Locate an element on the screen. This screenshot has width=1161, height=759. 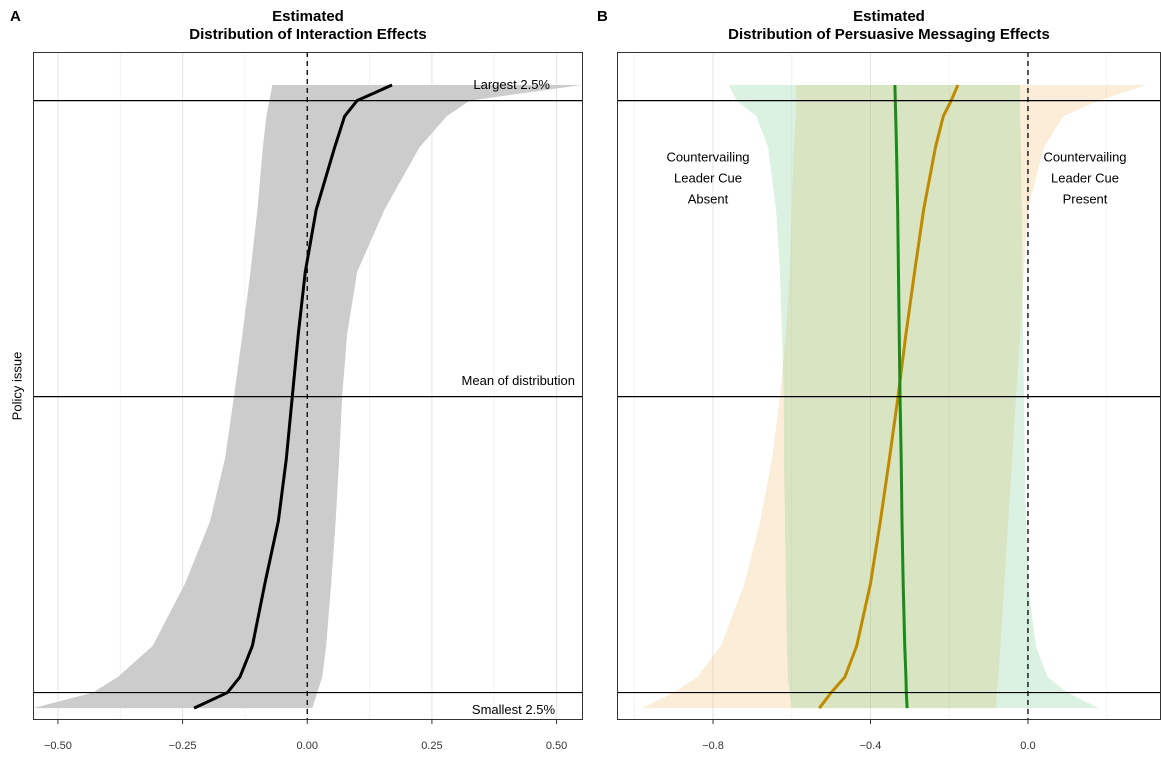
chart-title: Distribution of Interaction Effects is located at coordinates (308, 34).